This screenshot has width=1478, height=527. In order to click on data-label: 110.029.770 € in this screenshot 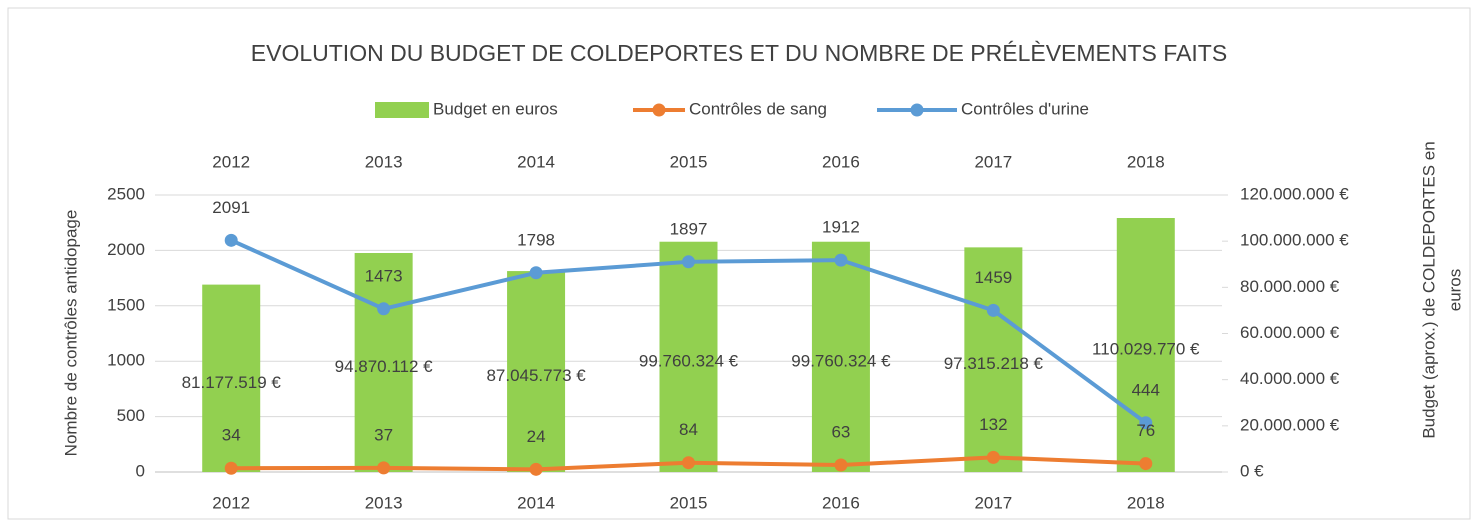, I will do `click(1146, 348)`.